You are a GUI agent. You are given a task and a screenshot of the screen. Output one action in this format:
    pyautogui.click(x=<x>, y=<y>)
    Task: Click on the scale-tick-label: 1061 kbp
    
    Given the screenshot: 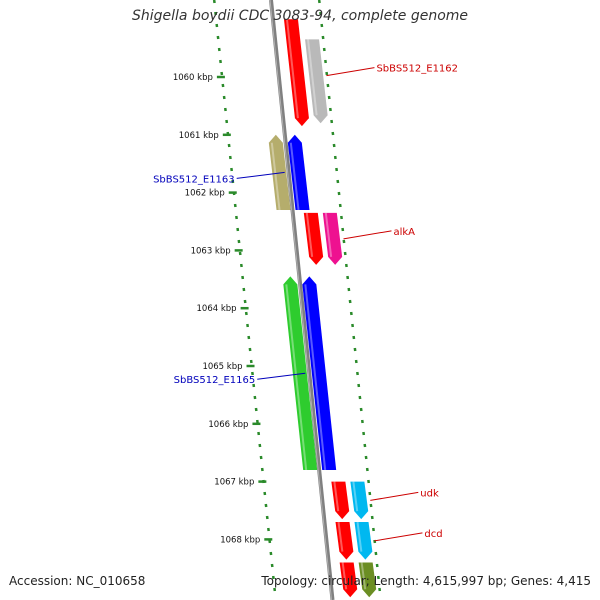 What is the action you would take?
    pyautogui.click(x=199, y=136)
    